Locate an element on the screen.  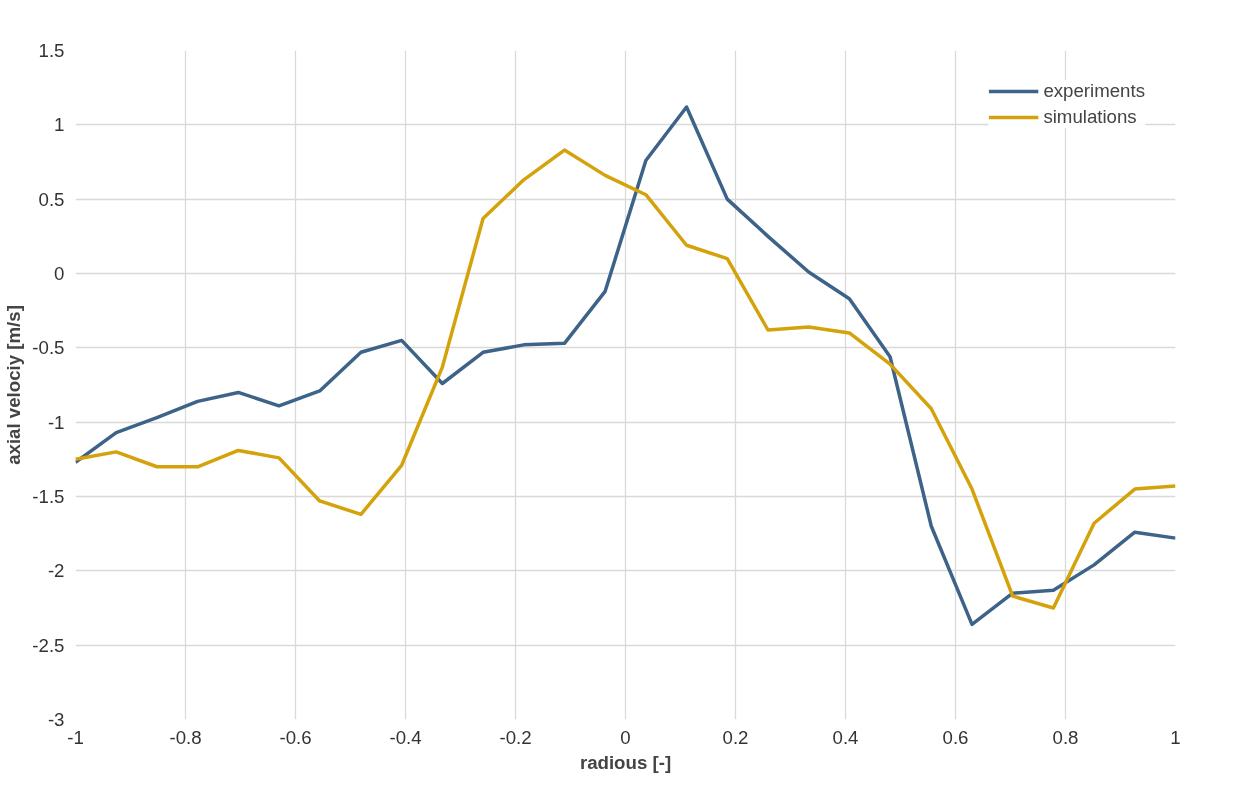
y-tick-label: 0 is located at coordinates (59, 273).